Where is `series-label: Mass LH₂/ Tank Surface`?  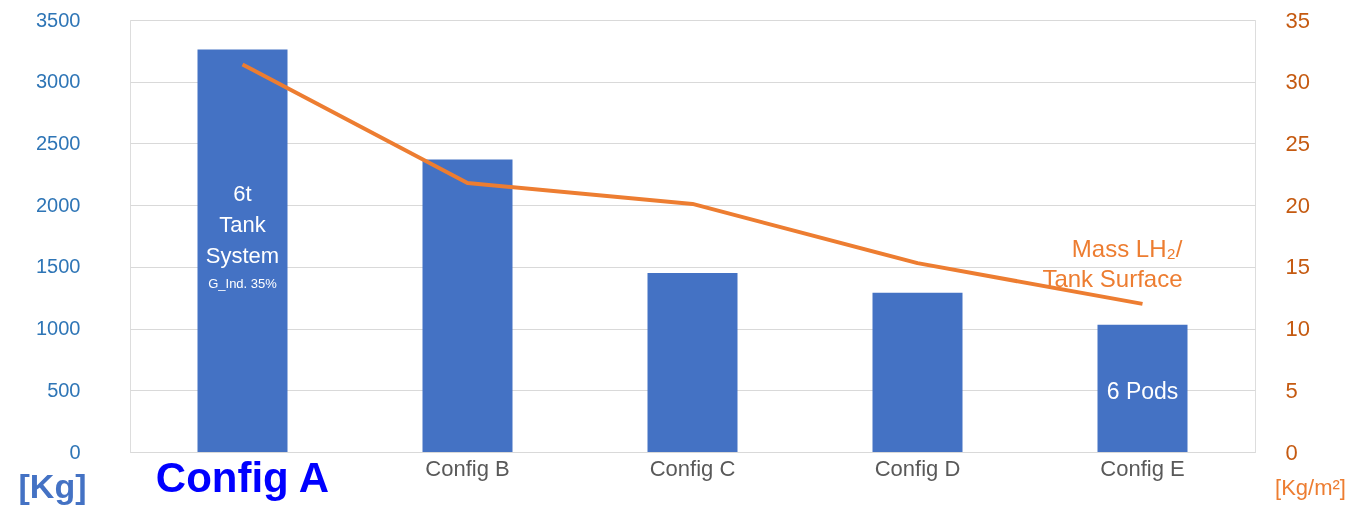
series-label: Mass LH₂/ Tank Surface is located at coordinates (1112, 263).